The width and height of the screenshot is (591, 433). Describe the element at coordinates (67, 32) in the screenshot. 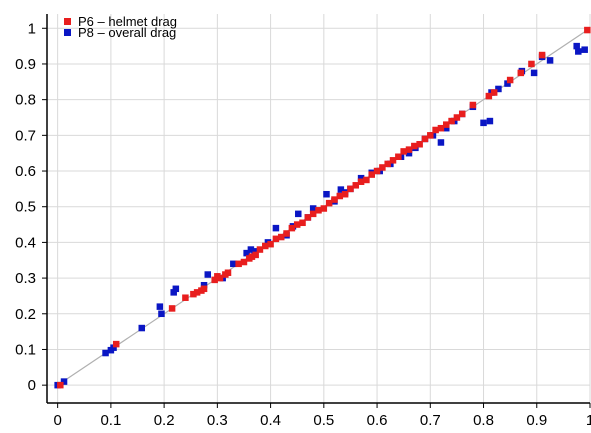

I see `legend-marker` at that location.